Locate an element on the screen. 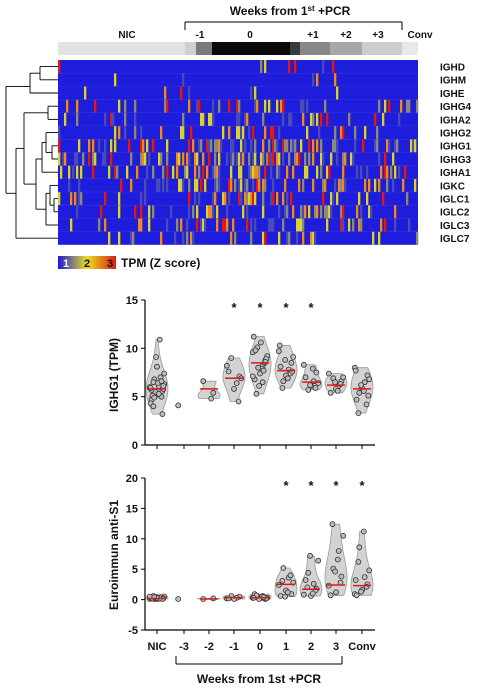  heatmap-row-label: IGHG2 is located at coordinates (456, 134).